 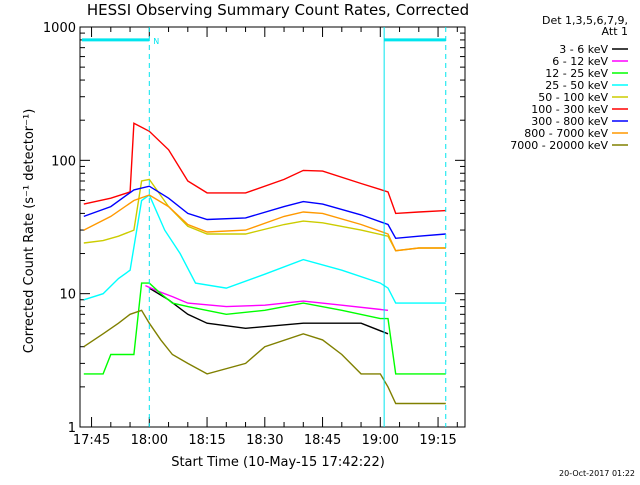 I want to click on series-line-50-100-kev, so click(x=264, y=215).